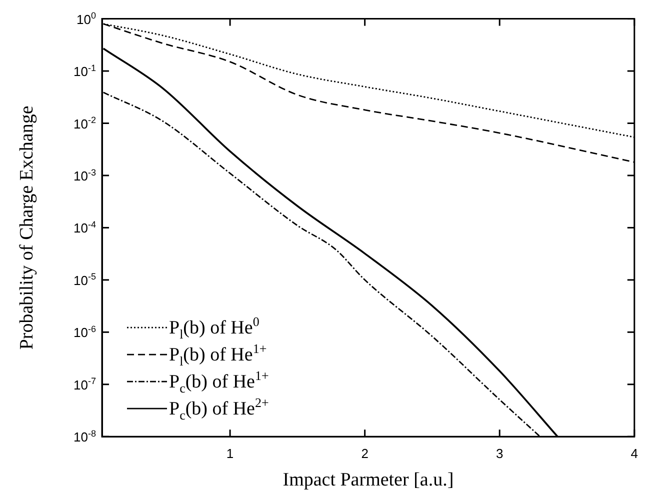  What do you see at coordinates (634, 453) in the screenshot?
I see `x-tick-label: 4` at bounding box center [634, 453].